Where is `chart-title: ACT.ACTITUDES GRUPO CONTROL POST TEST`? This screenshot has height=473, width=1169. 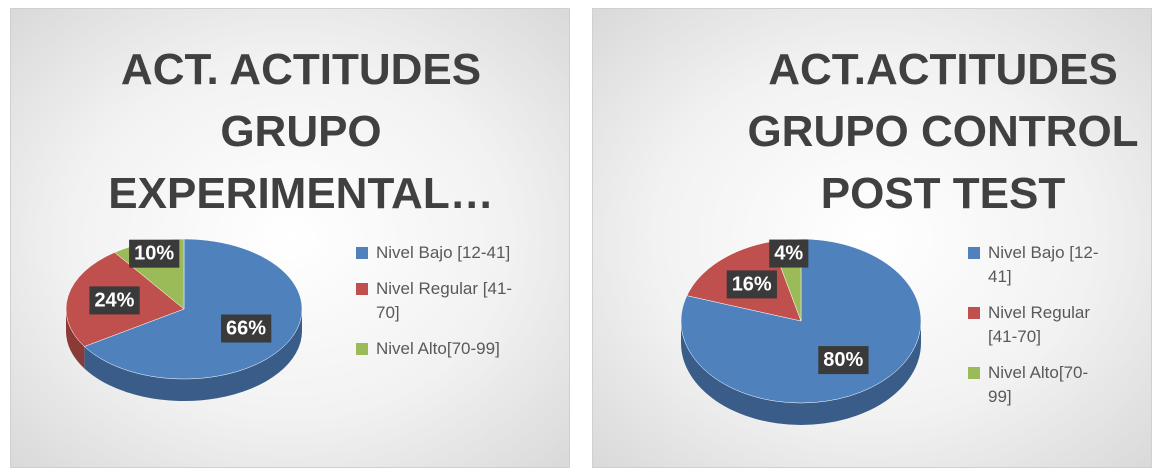
chart-title: ACT.ACTITUDES GRUPO CONTROL POST TEST is located at coordinates (943, 131).